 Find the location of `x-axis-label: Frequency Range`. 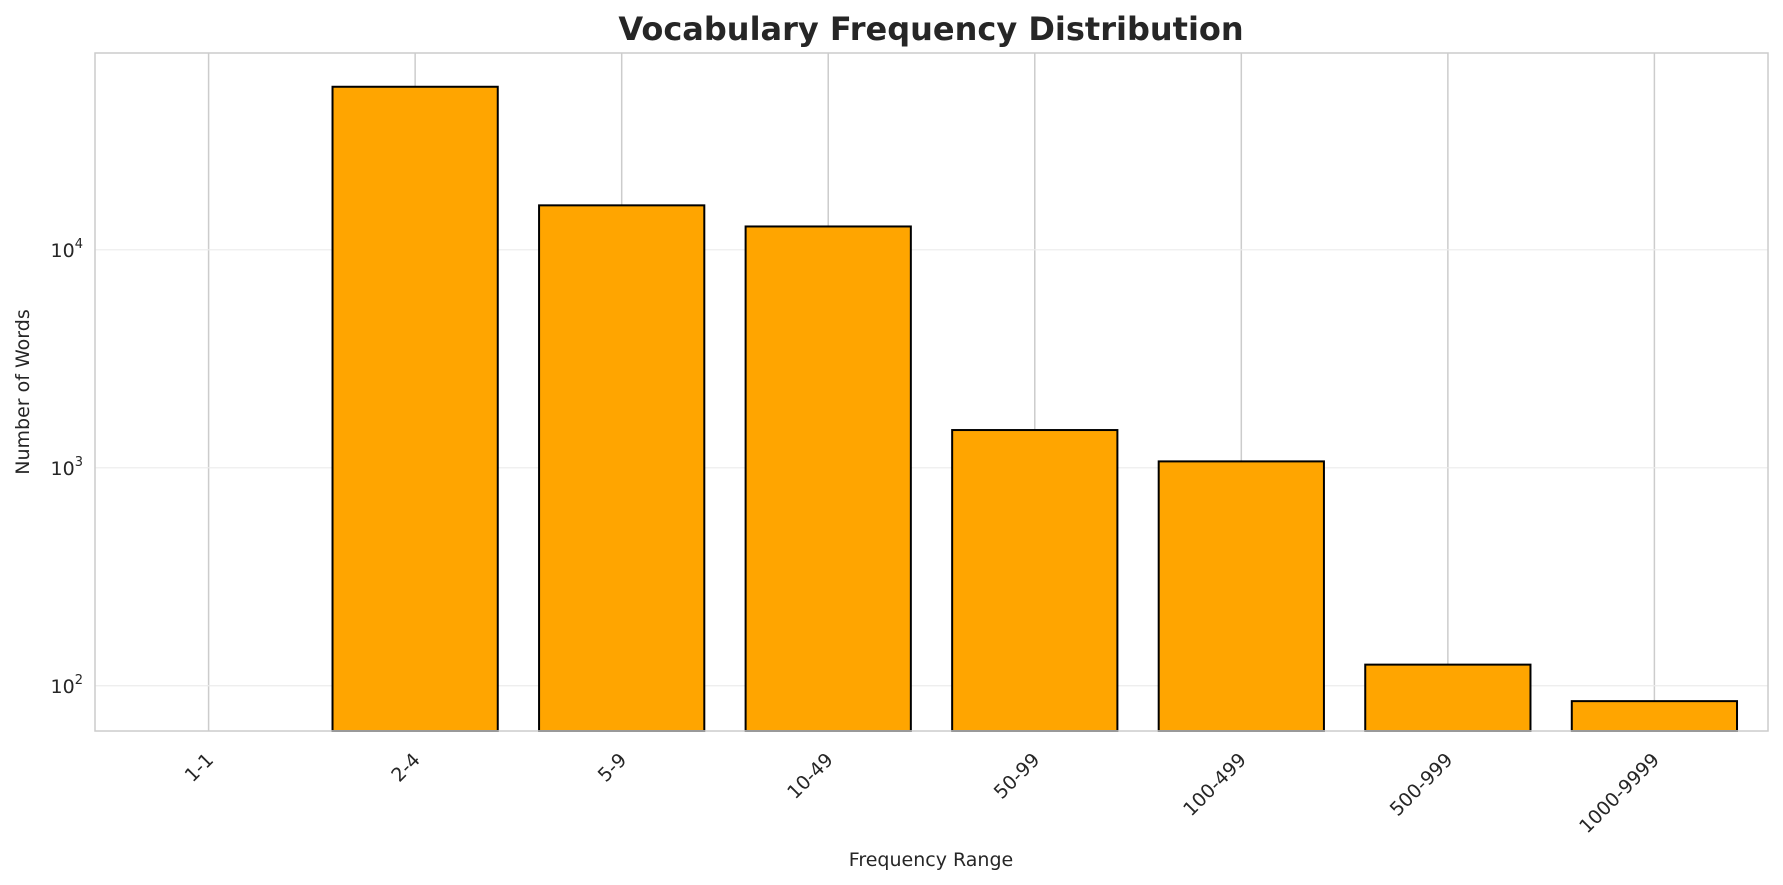

x-axis-label: Frequency Range is located at coordinates (931, 860).